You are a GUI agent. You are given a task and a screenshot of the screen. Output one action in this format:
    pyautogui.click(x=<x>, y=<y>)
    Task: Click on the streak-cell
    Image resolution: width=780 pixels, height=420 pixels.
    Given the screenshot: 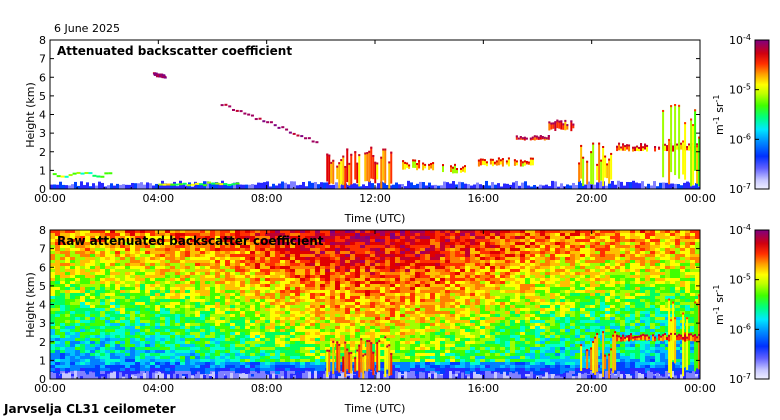 What is the action you would take?
    pyautogui.click(x=230, y=106)
    